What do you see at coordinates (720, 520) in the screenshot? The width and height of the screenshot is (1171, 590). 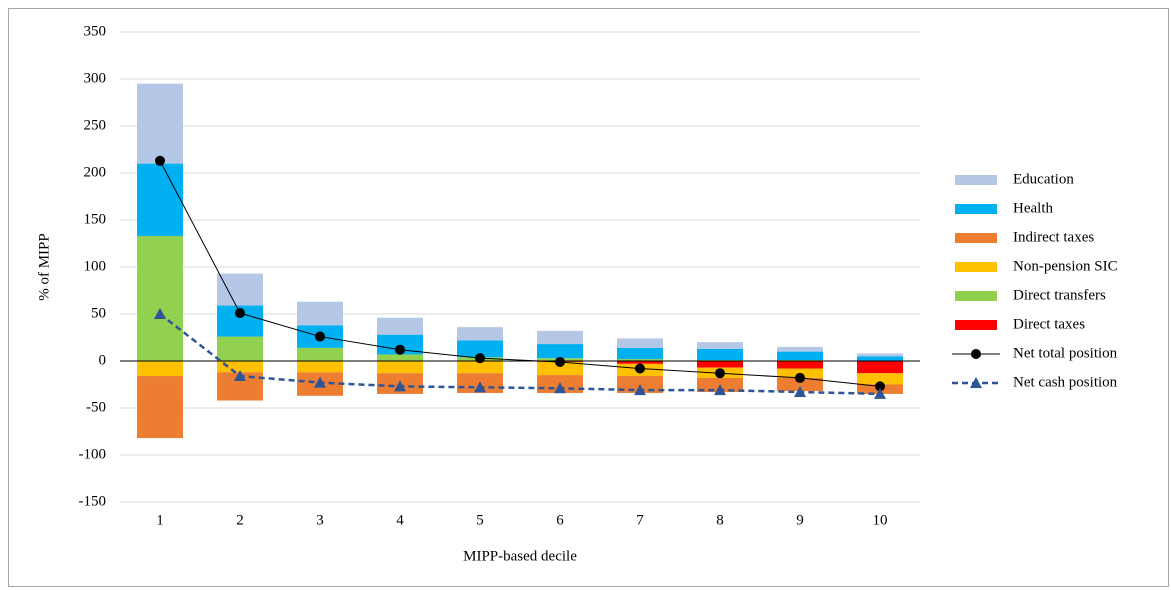 I see `x-tick-label: 8` at bounding box center [720, 520].